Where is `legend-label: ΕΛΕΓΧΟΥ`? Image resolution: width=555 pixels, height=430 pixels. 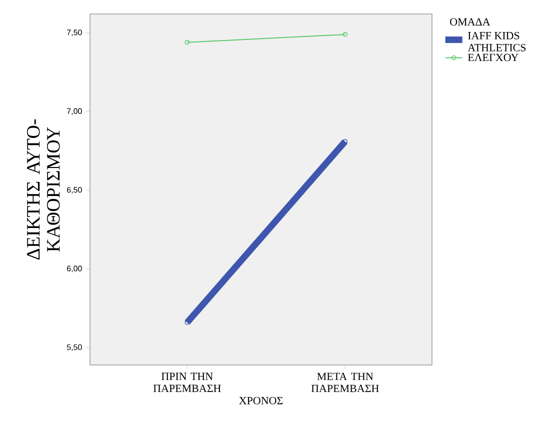
legend-label: ΕΛΕΓΧΟΥ is located at coordinates (493, 58).